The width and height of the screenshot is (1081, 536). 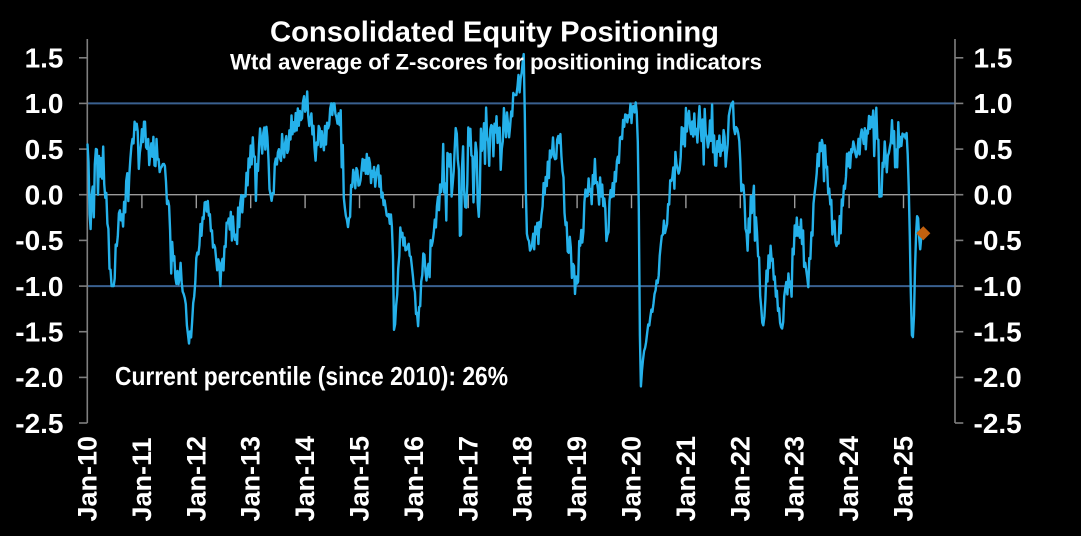 I want to click on svg-text:Consolidated Equity Positionin: Consolidated Equity Positioning, so click(x=494, y=32).